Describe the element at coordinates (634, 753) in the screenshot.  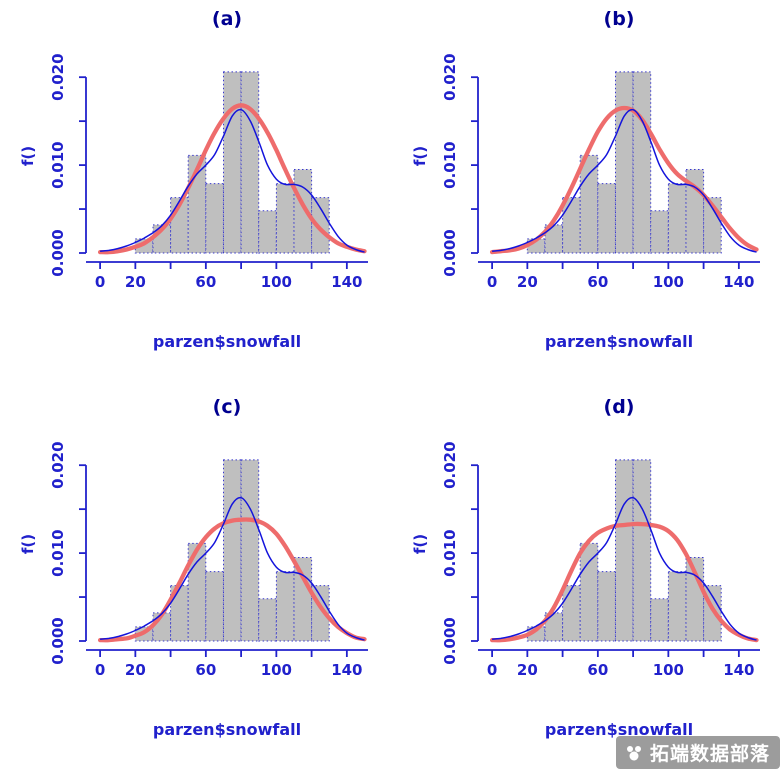
I see `watermark-logo-icon` at that location.